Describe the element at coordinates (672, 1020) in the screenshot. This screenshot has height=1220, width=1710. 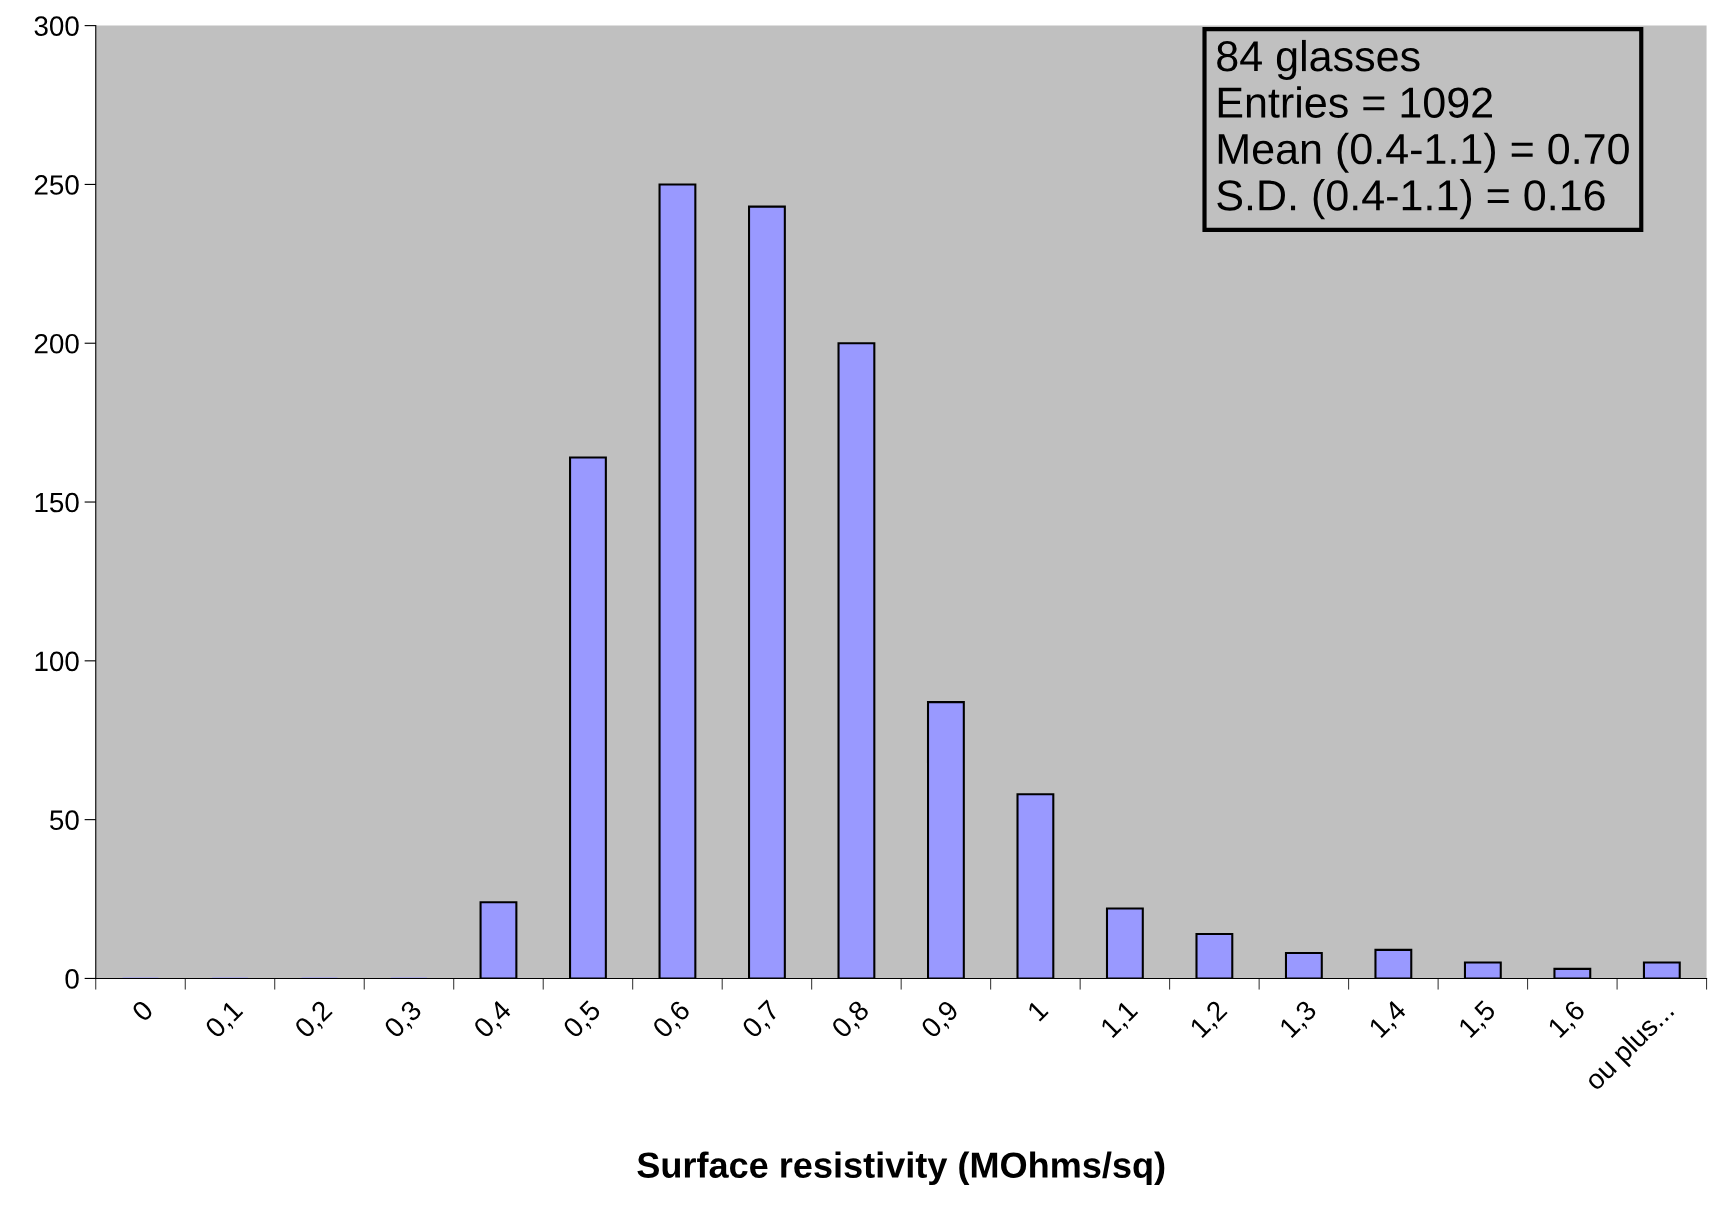
I see `x-tick-label: 0,6` at that location.